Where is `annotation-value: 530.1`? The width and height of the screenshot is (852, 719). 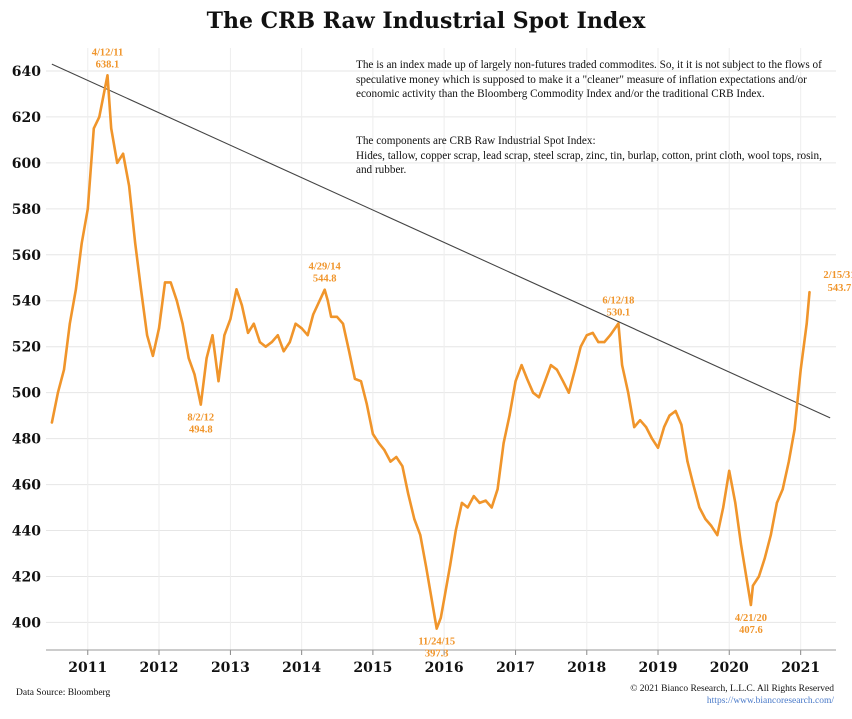 annotation-value: 530.1 is located at coordinates (619, 312).